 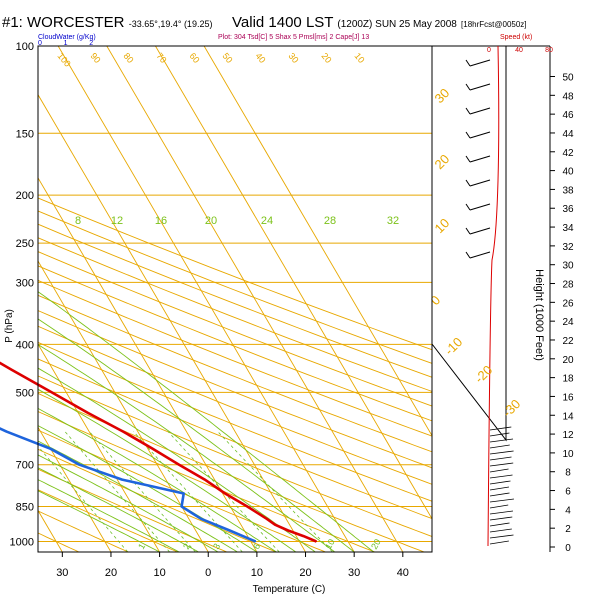 What do you see at coordinates (22, 543) in the screenshot?
I see `pressure-tick-label: 1000` at bounding box center [22, 543].